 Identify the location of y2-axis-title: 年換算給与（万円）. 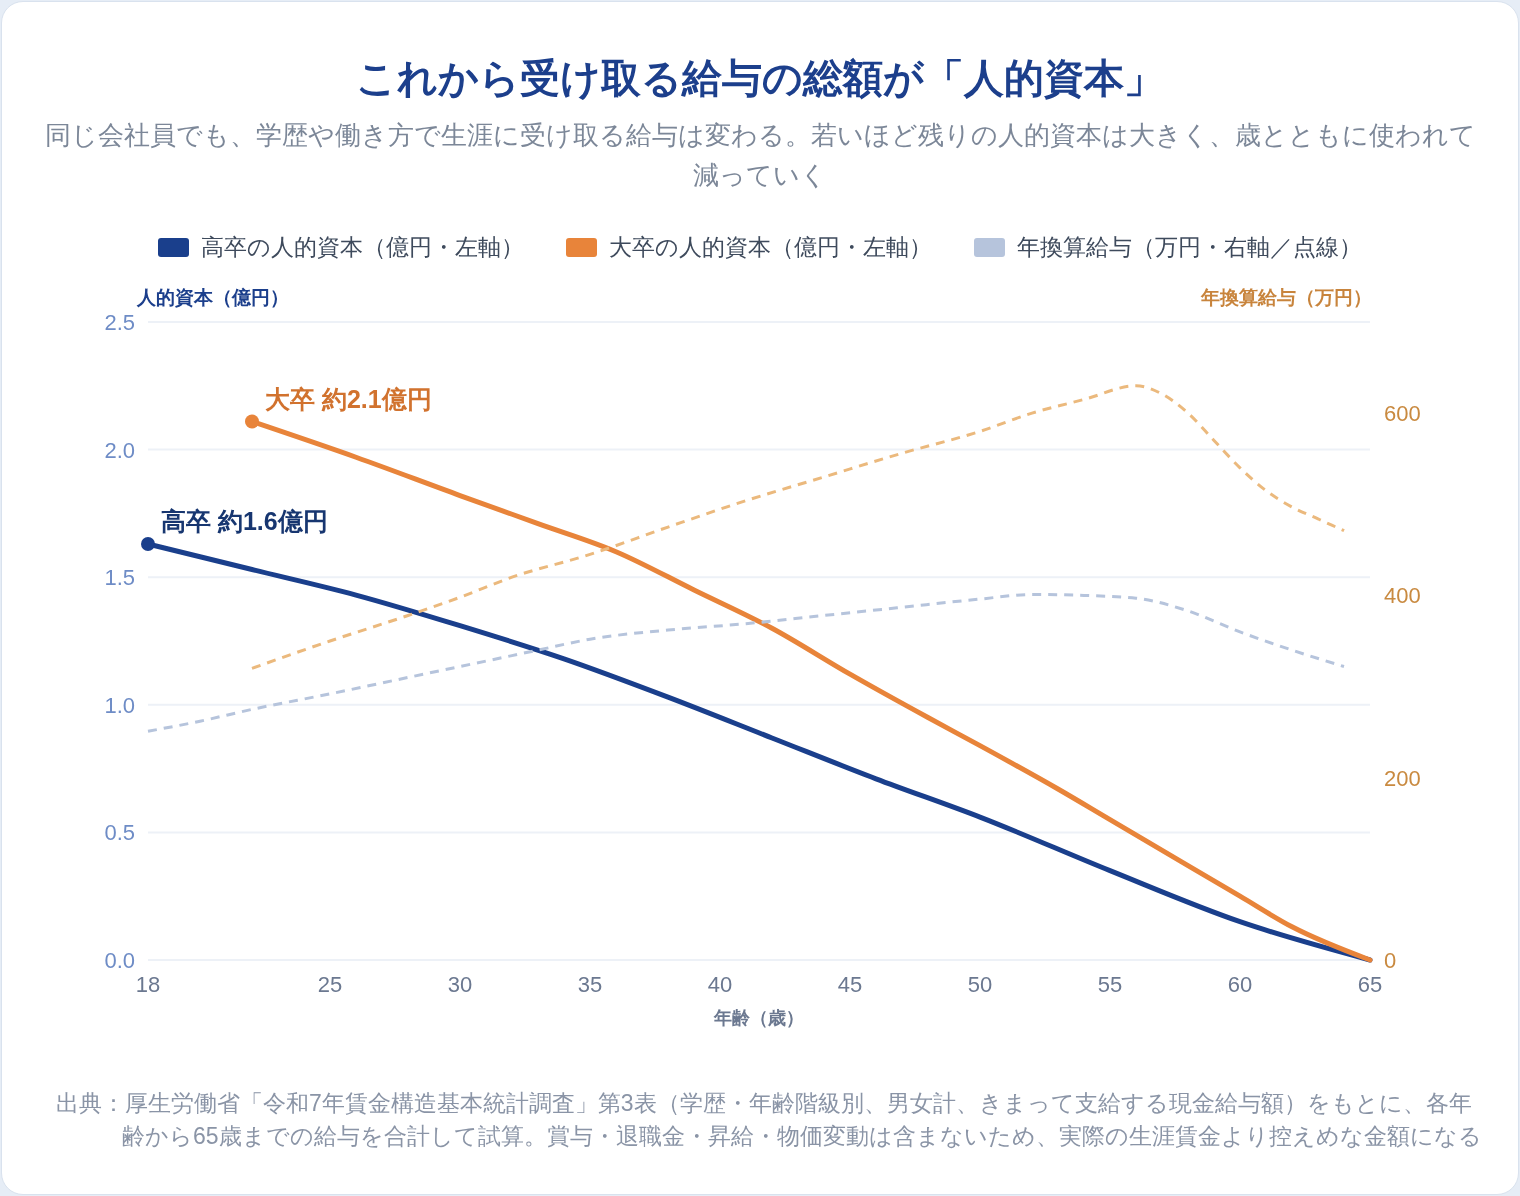
(1286, 297).